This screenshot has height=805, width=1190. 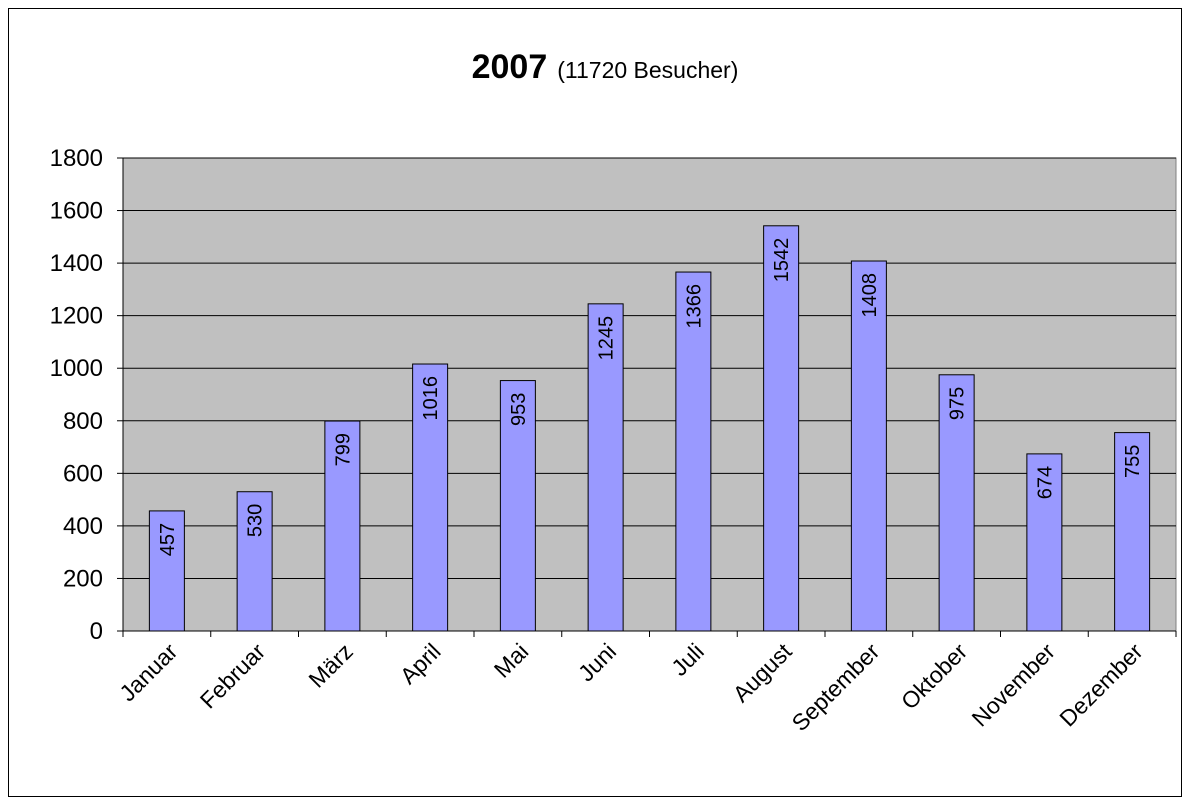 What do you see at coordinates (431, 398) in the screenshot?
I see `data-label: 1016` at bounding box center [431, 398].